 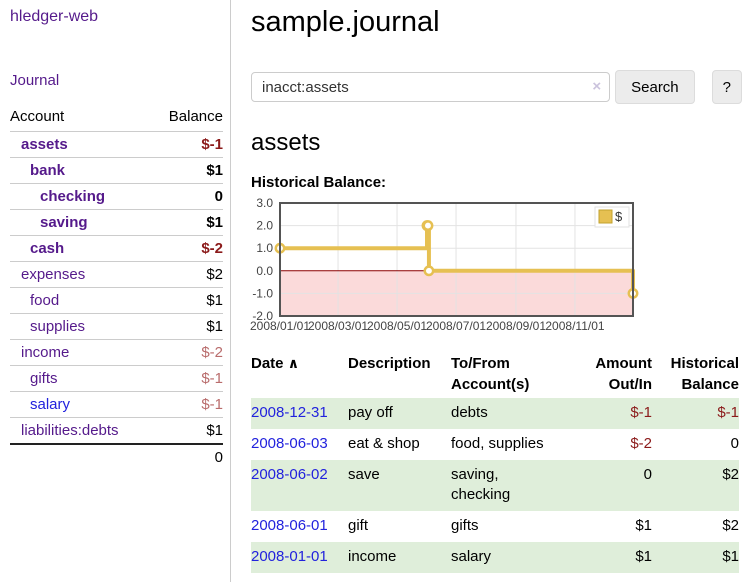 I want to click on account-row: cash $-2, so click(x=116, y=248).